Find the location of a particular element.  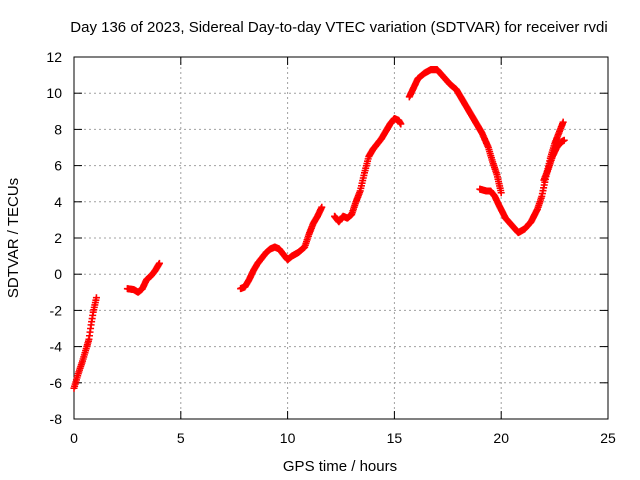

y-tick-label: 8 is located at coordinates (58, 129).